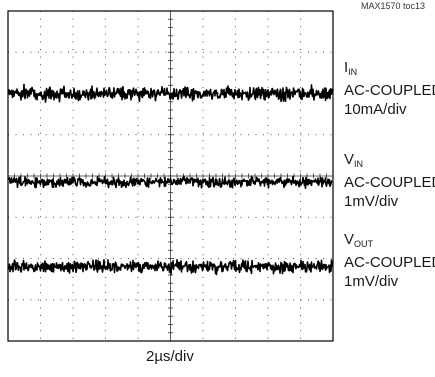 The width and height of the screenshot is (435, 377). Describe the element at coordinates (170, 267) in the screenshot. I see `trace-vout` at that location.